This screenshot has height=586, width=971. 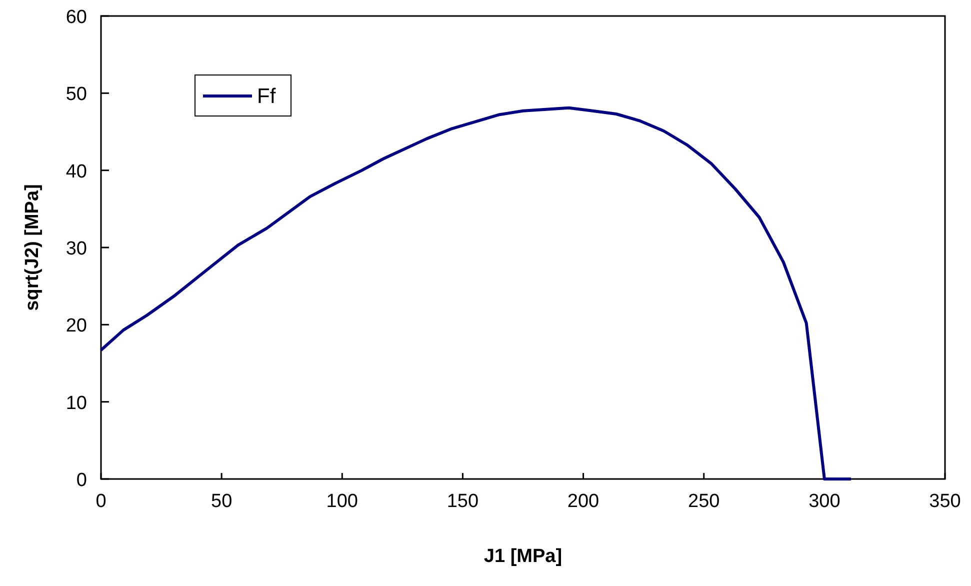 What do you see at coordinates (32, 247) in the screenshot?
I see `y-axis-title: sqrt(J2) [MPa]` at bounding box center [32, 247].